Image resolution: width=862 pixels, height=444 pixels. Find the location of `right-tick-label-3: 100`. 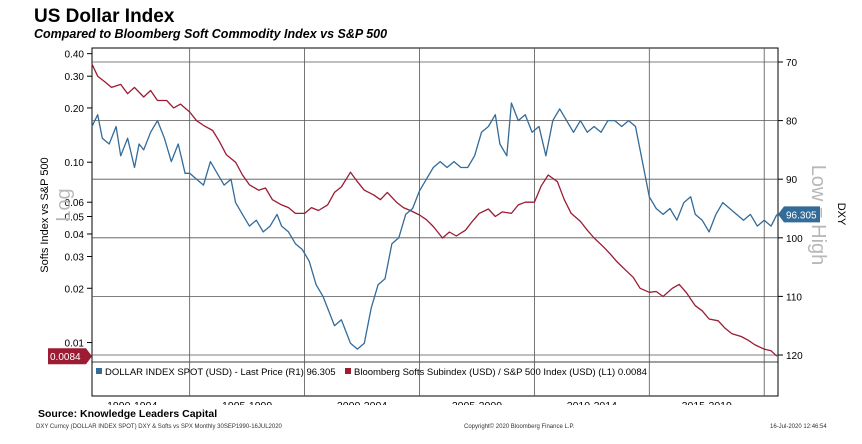

right-tick-label-3: 100 is located at coordinates (794, 239).